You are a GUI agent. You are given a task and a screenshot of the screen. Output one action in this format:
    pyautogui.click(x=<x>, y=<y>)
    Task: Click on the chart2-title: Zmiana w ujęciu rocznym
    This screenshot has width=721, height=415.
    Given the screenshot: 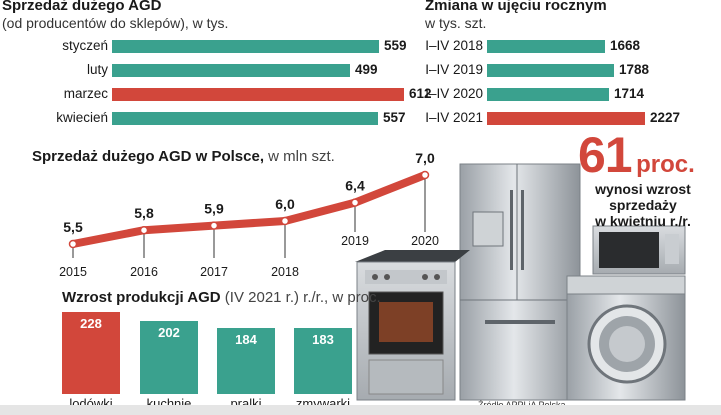 What is the action you would take?
    pyautogui.click(x=516, y=7)
    